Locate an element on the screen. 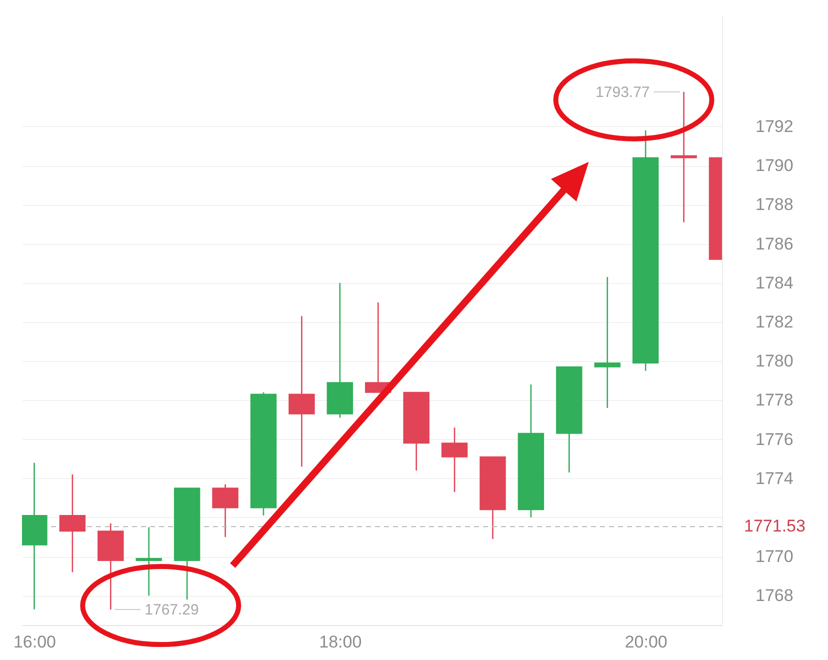 Image resolution: width=828 pixels, height=660 pixels. y-tick-label: 1774 is located at coordinates (775, 478).